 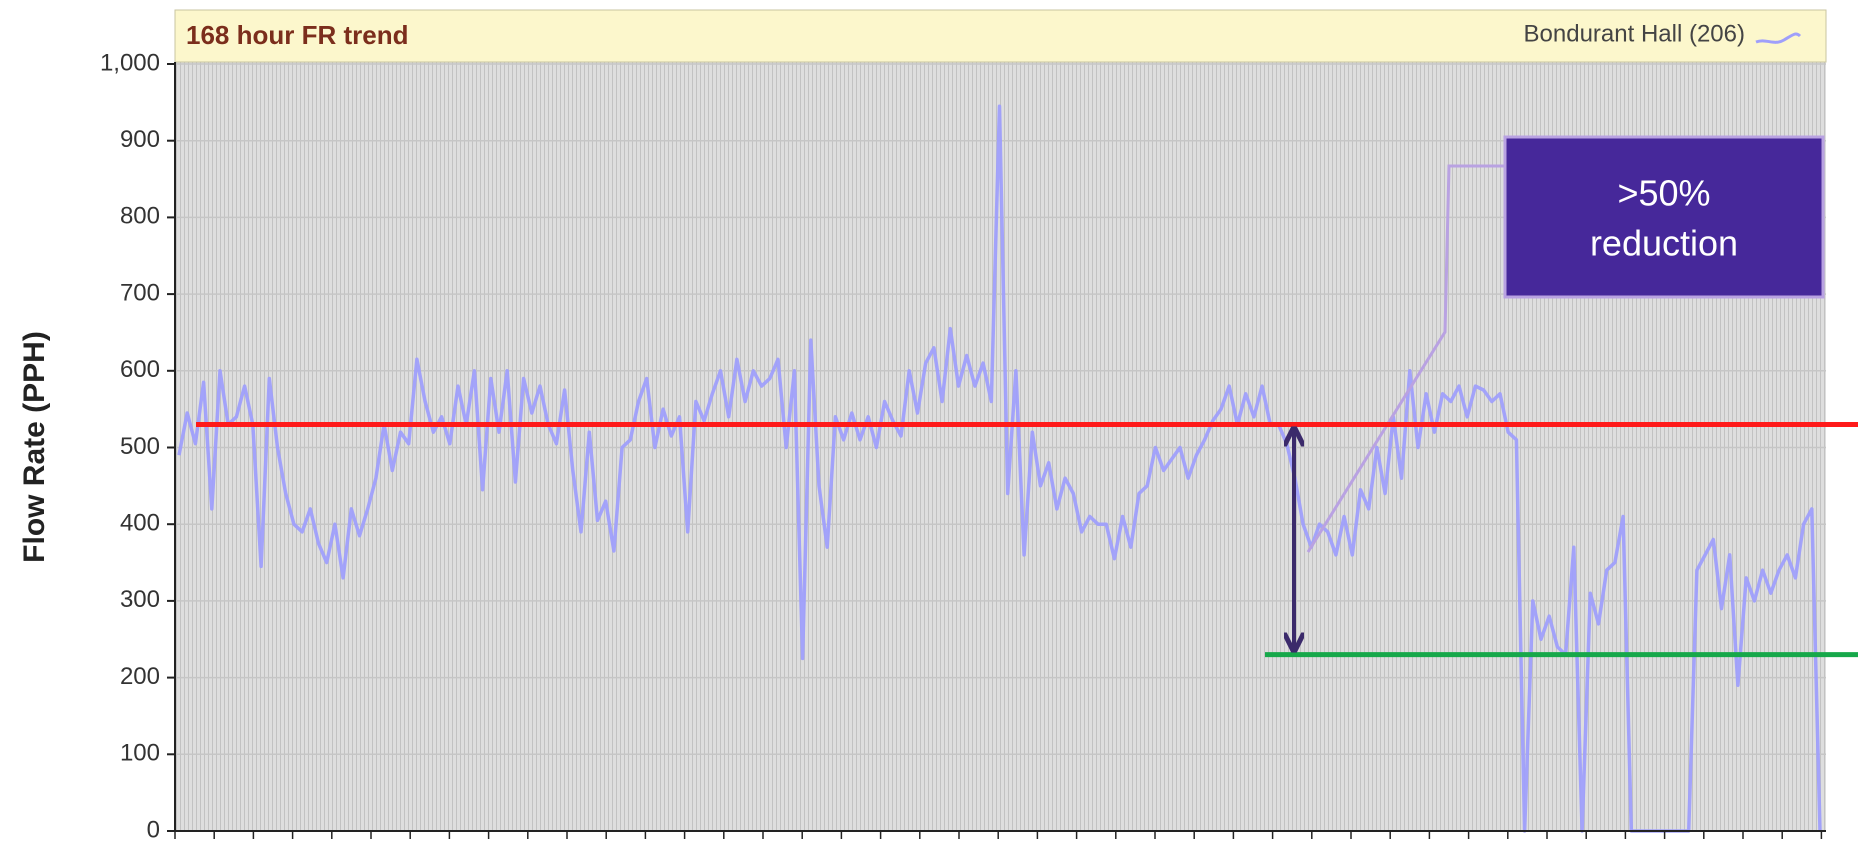 What do you see at coordinates (1664, 217) in the screenshot?
I see `callout-box` at bounding box center [1664, 217].